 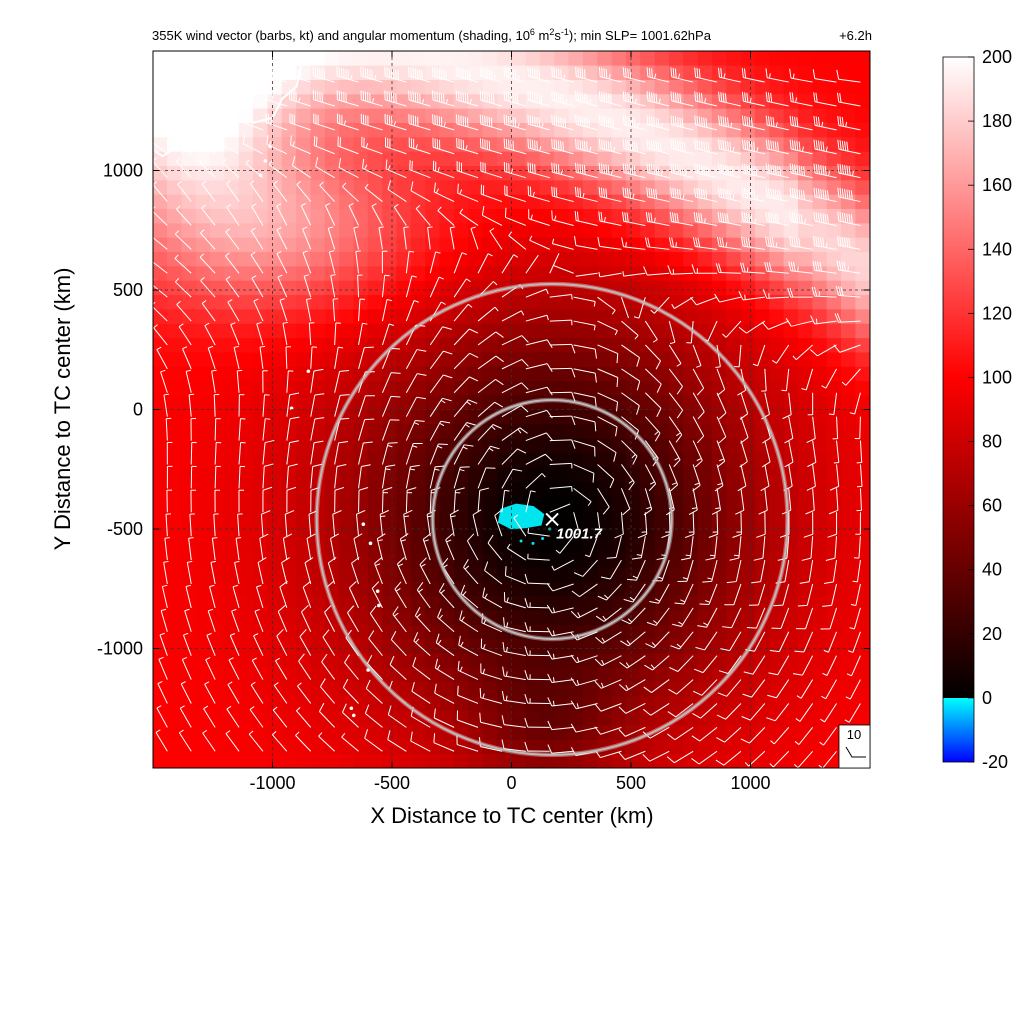 What do you see at coordinates (233, 89) in the screenshot?
I see `coastline-path` at bounding box center [233, 89].